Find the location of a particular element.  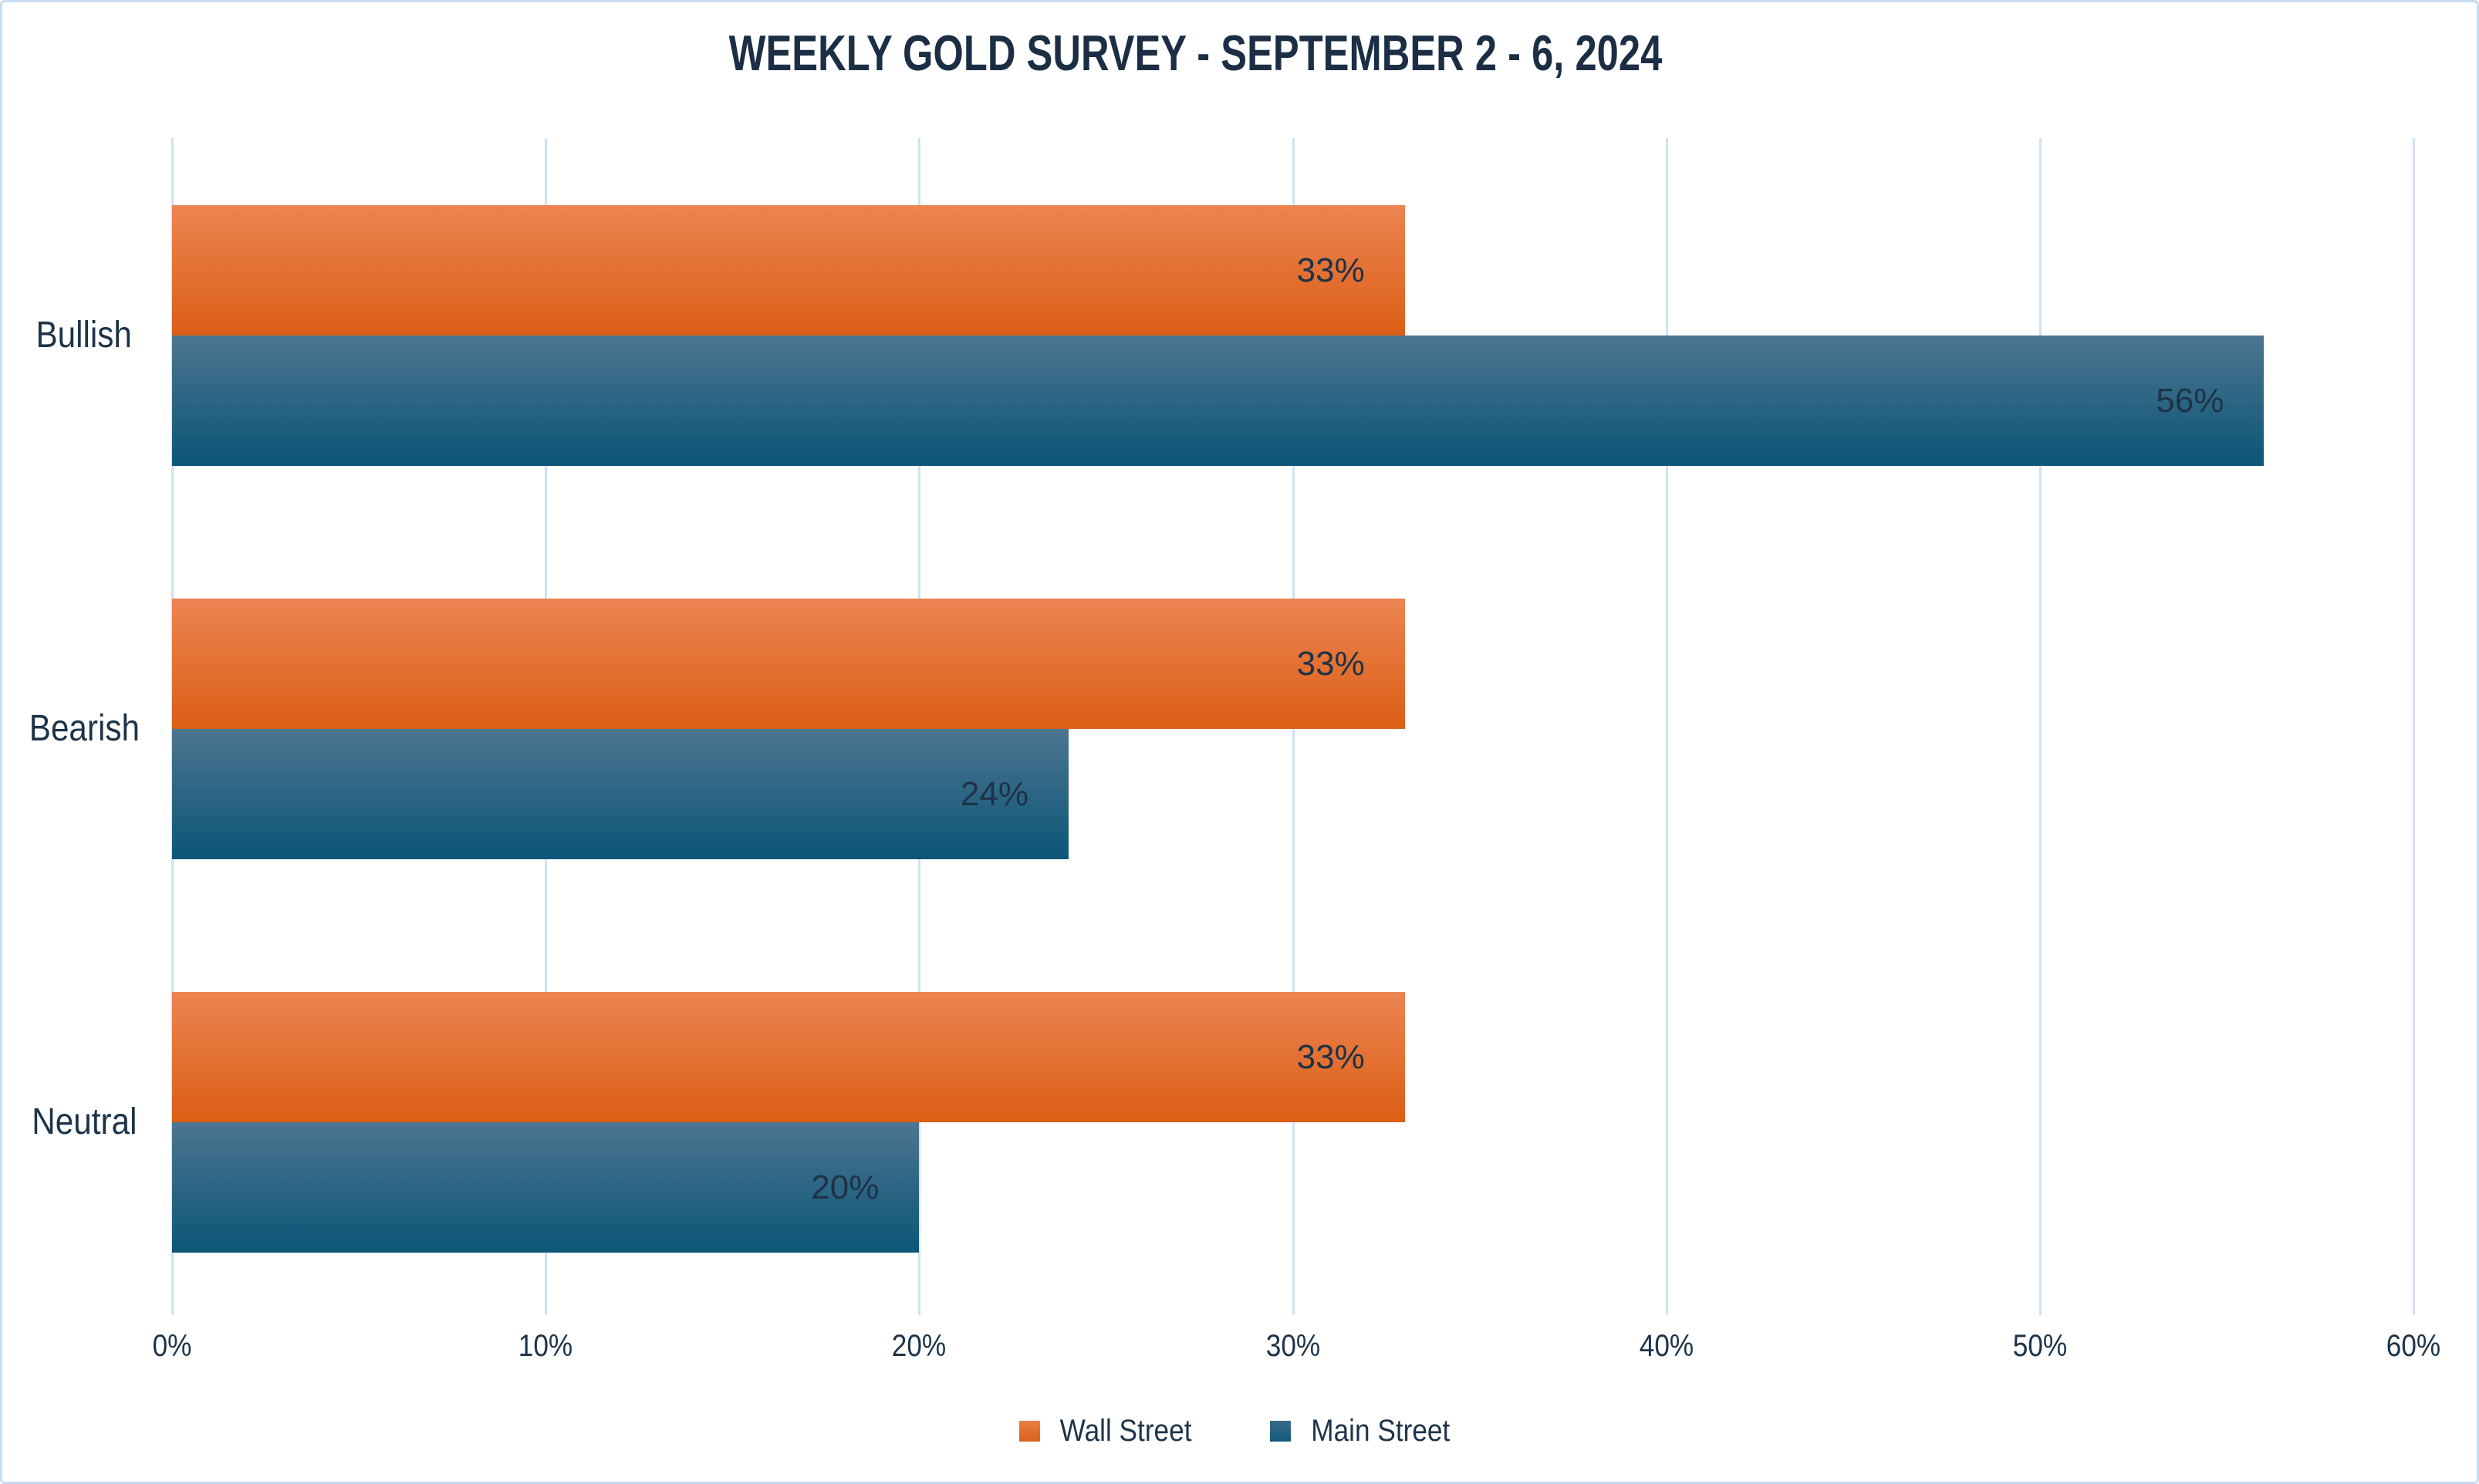

legend-item-wall-street: Wall Street is located at coordinates (1110, 1431).